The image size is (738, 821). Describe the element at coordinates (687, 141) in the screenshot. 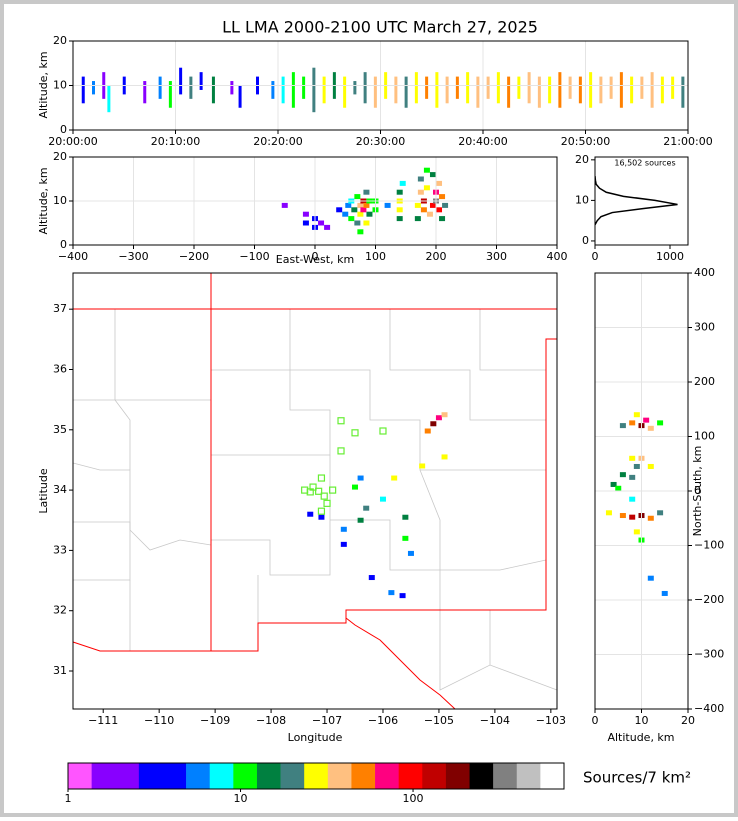

I see `x-tick-label: 21:00:00` at that location.